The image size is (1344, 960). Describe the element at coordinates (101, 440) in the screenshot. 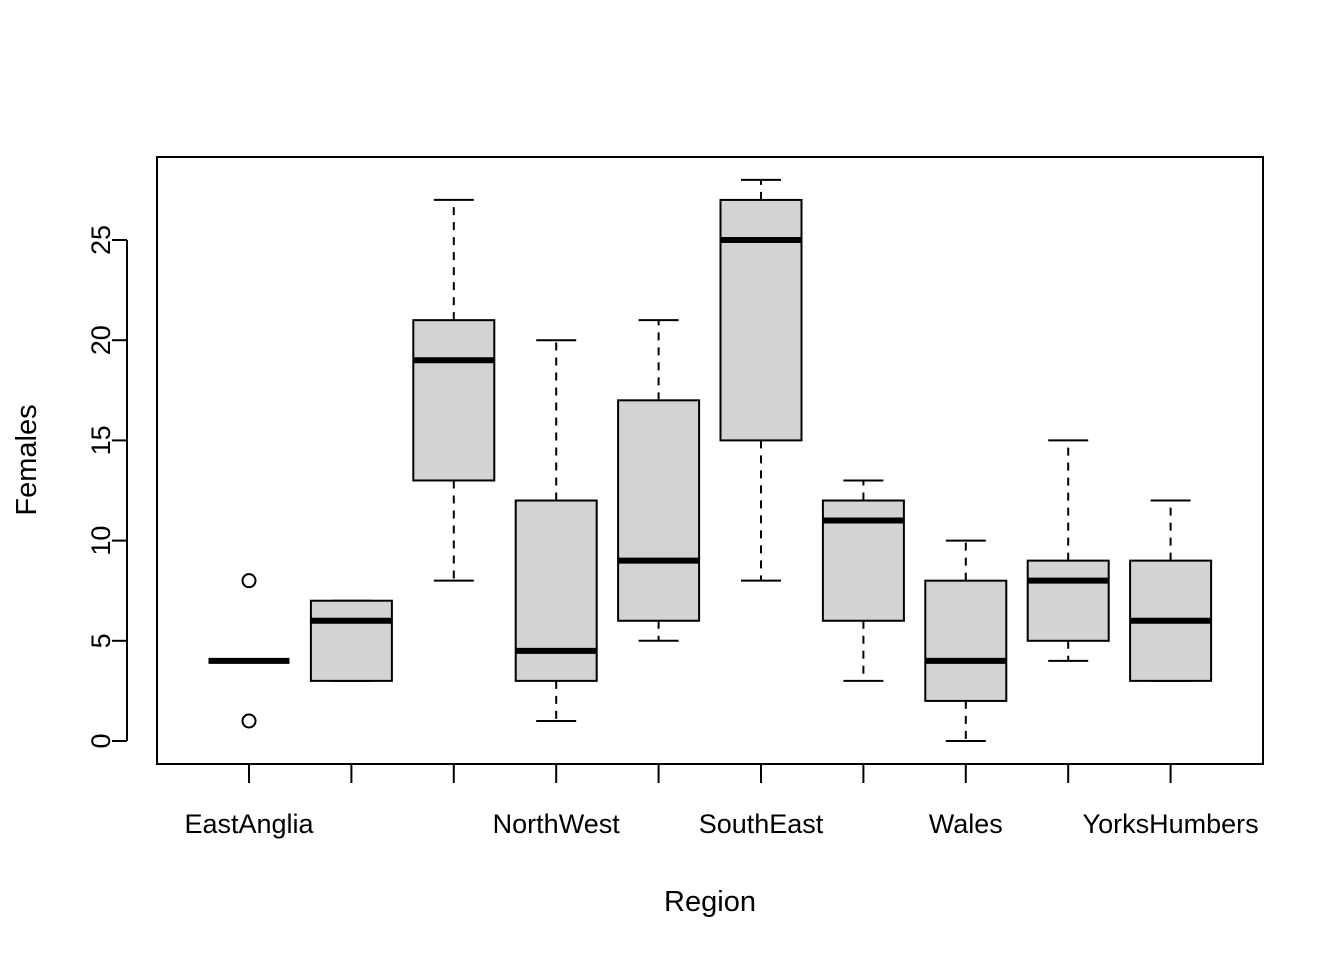

I see `y-tick-label: 15` at that location.